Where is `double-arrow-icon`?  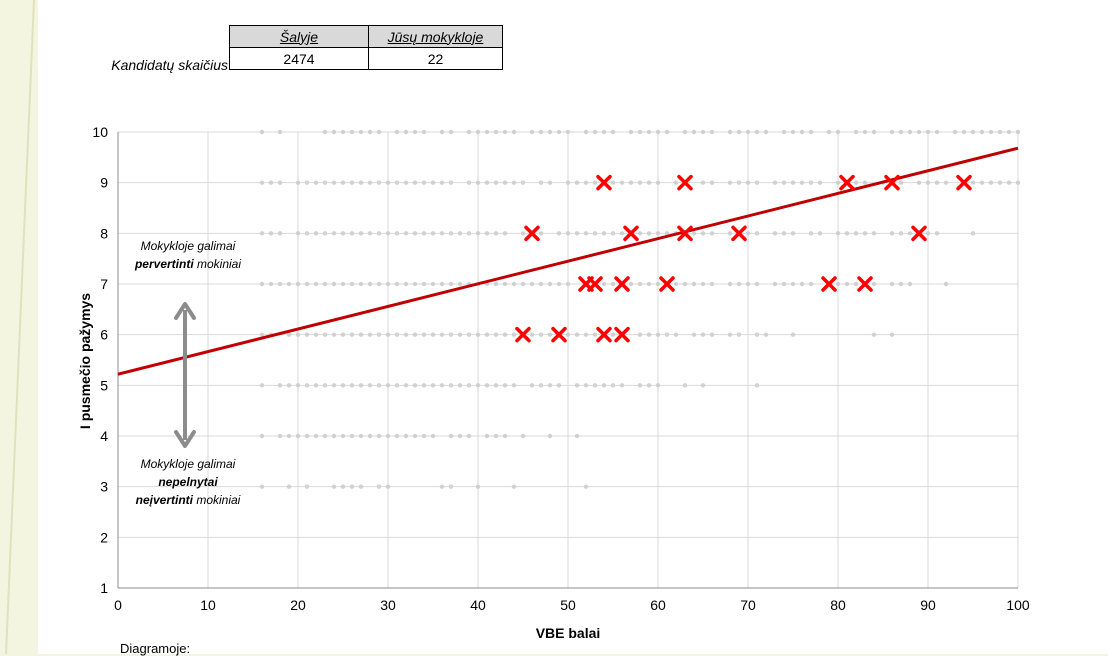
double-arrow-icon is located at coordinates (185, 375).